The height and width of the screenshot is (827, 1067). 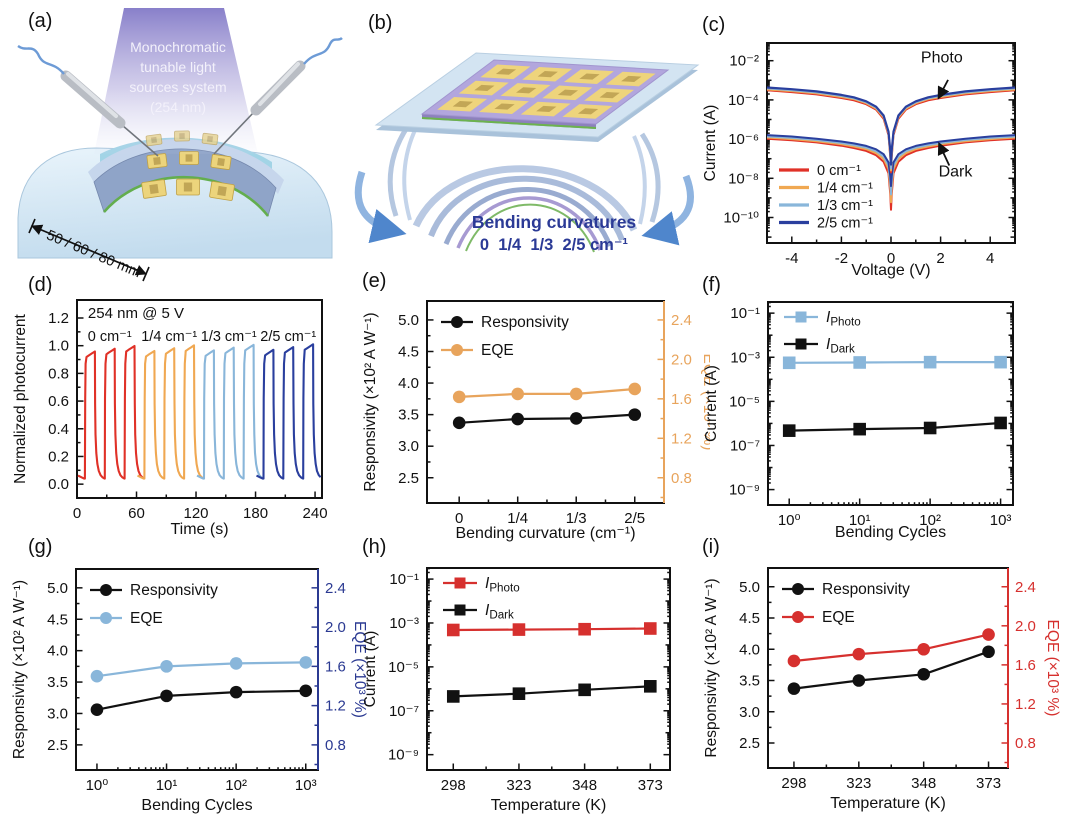 I want to click on svg-text: 240, so click(x=315, y=513).